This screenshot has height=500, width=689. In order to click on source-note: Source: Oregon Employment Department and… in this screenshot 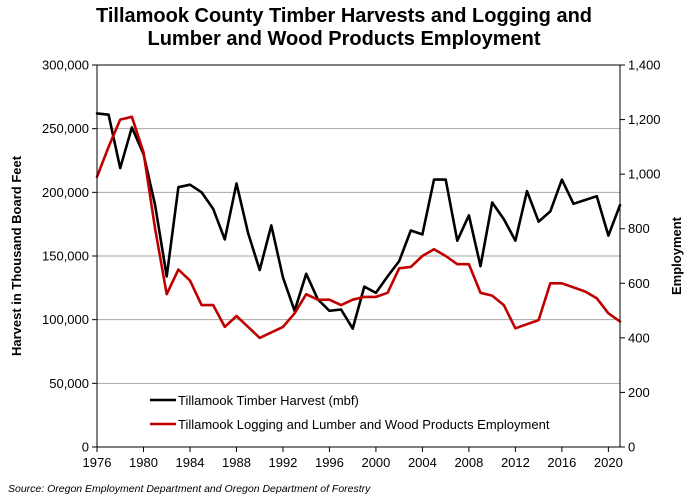, I will do `click(189, 489)`.